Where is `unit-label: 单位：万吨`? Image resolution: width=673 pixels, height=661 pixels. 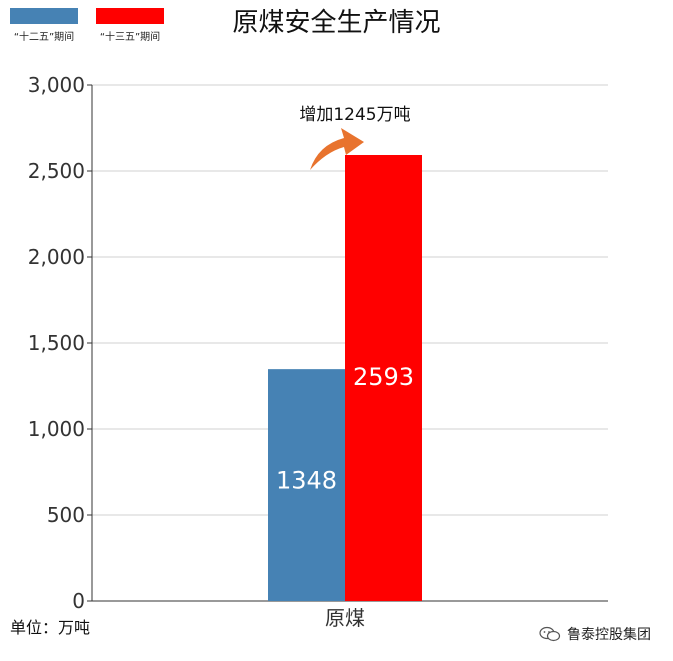 unit-label: 单位：万吨 is located at coordinates (50, 627).